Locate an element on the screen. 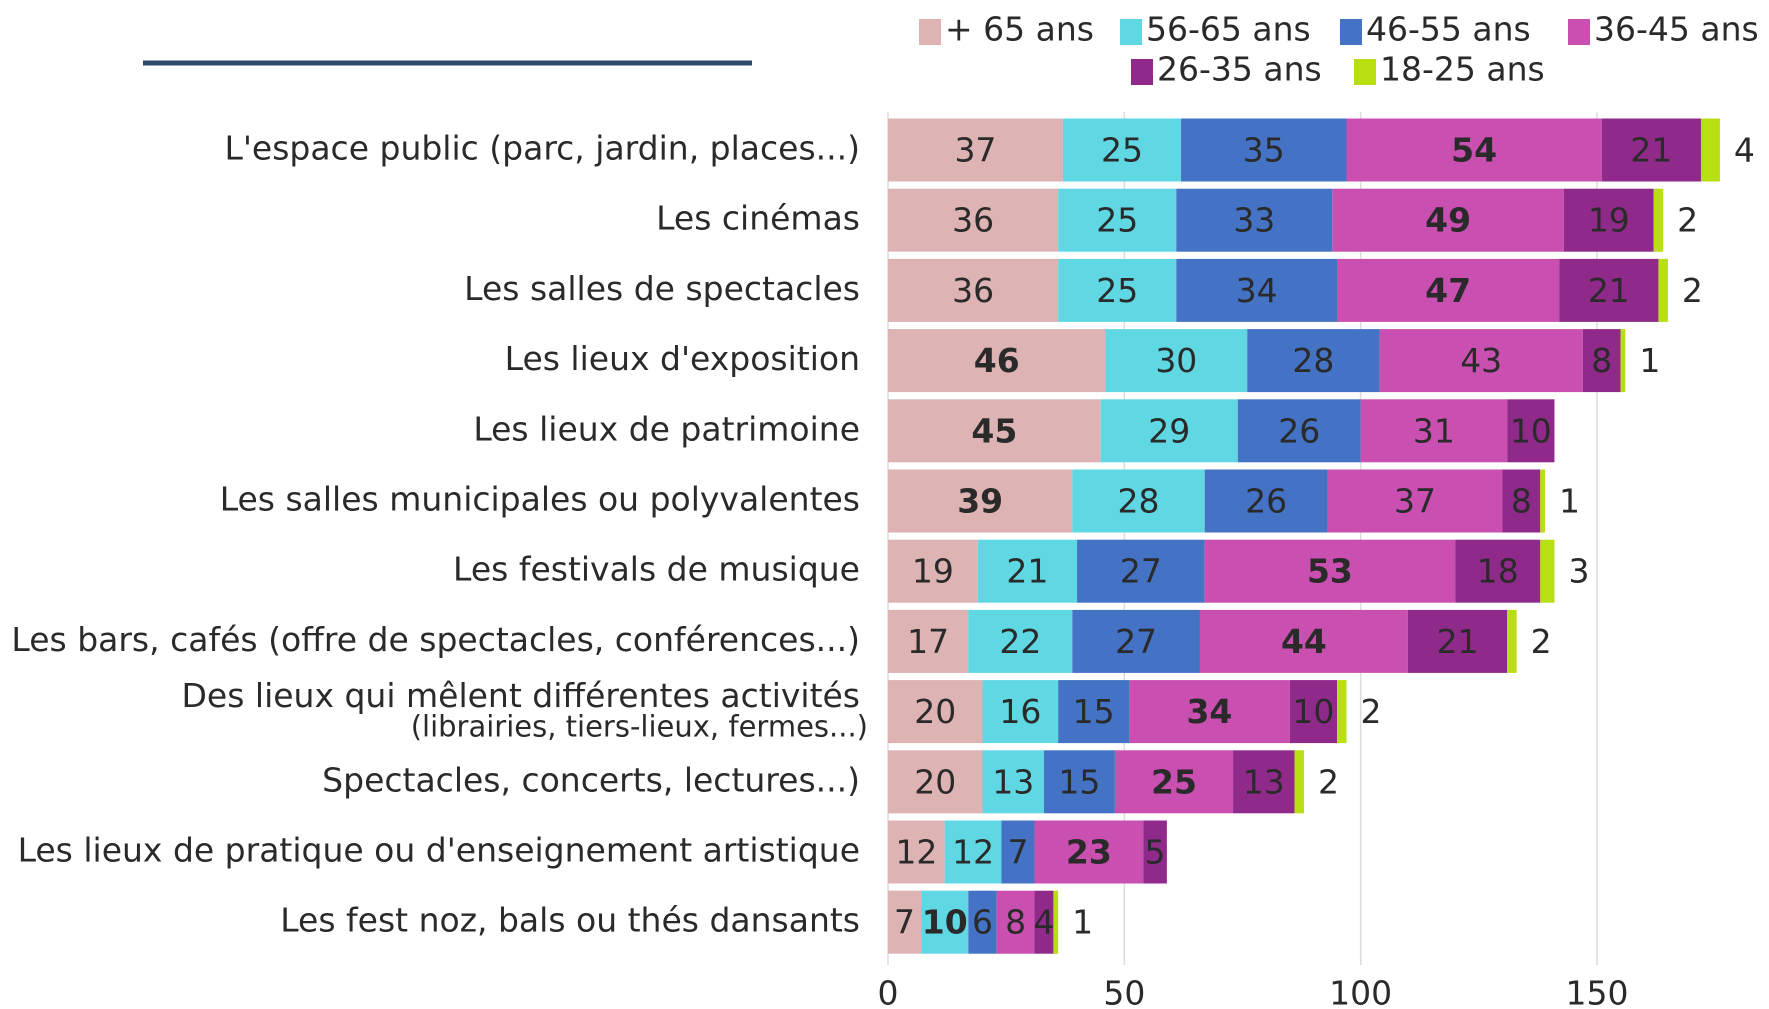 This screenshot has width=1769, height=1009. y-tick-label: Les lieux de patrimoine is located at coordinates (666, 428).